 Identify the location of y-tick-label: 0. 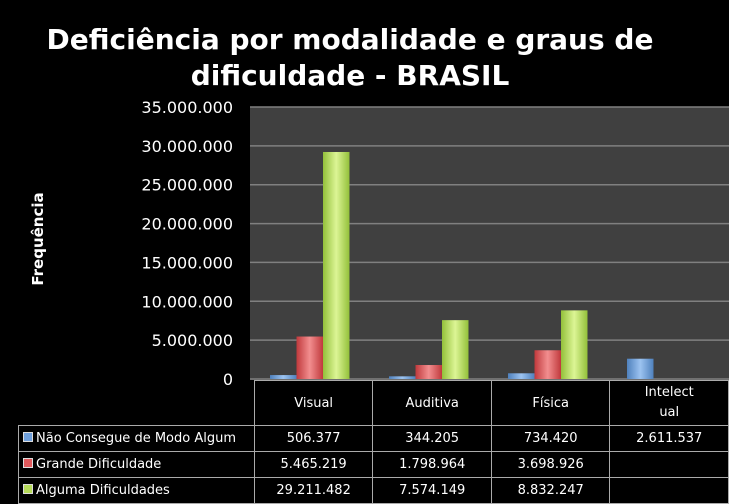
(228, 379).